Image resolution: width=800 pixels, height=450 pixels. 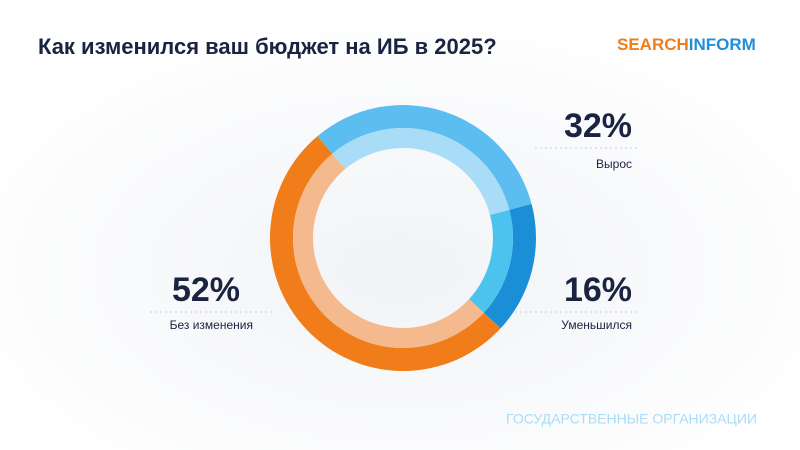 I want to click on value-label: 16%, so click(x=598, y=290).